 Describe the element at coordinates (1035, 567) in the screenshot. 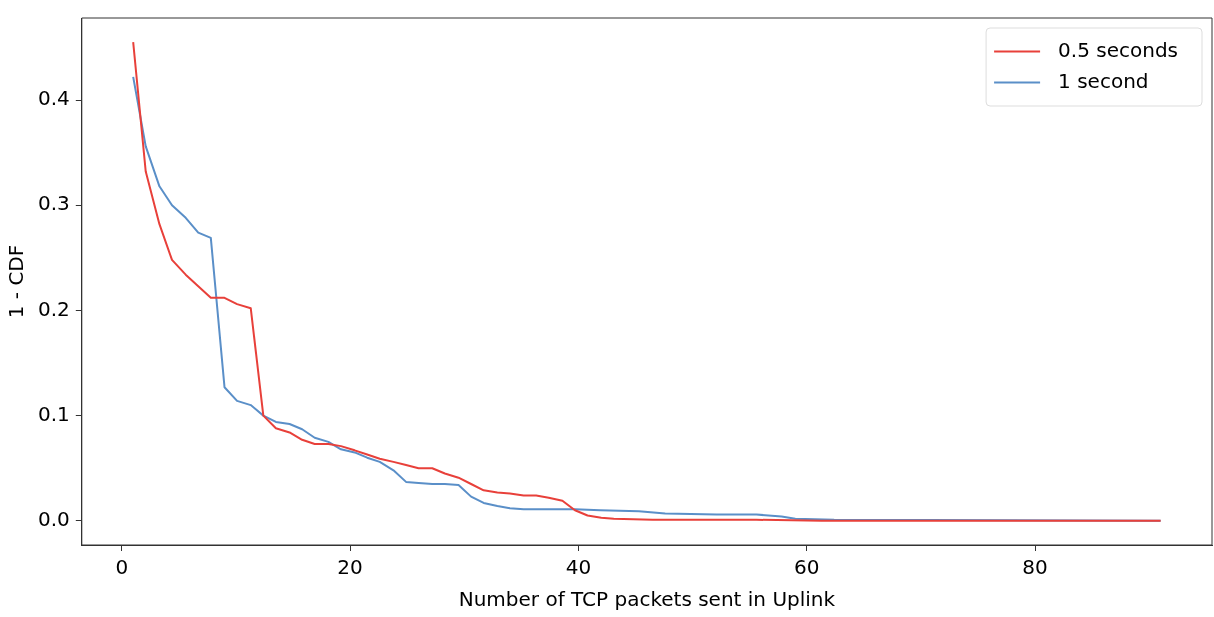

I see `x-tick-label: 80` at that location.